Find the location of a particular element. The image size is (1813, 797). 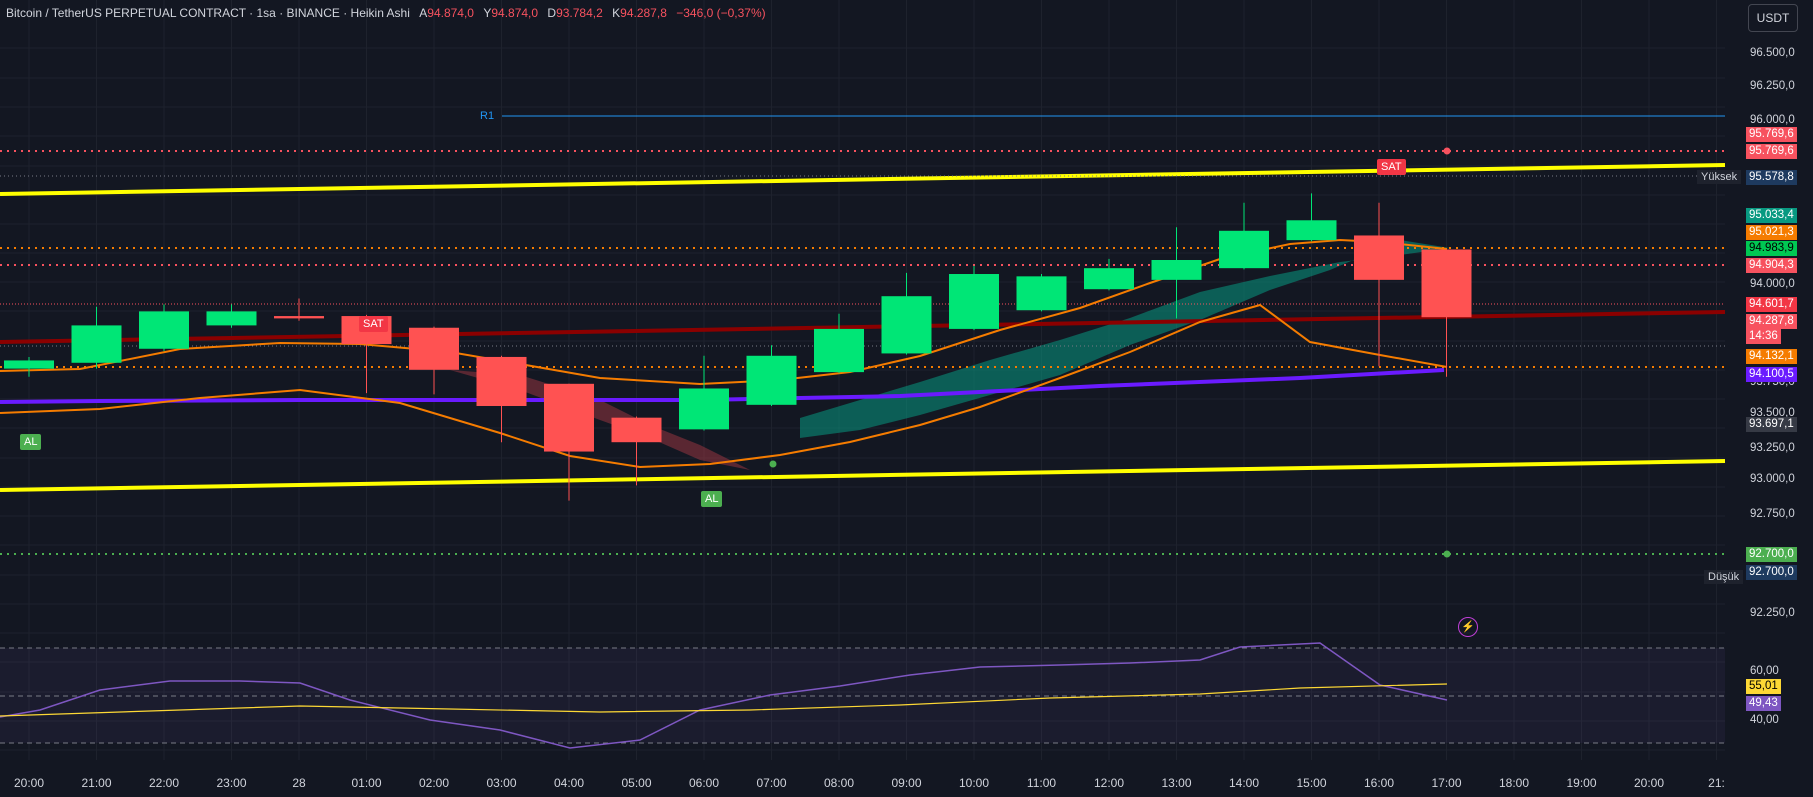

time-tick: 13:00 is located at coordinates (1176, 783).